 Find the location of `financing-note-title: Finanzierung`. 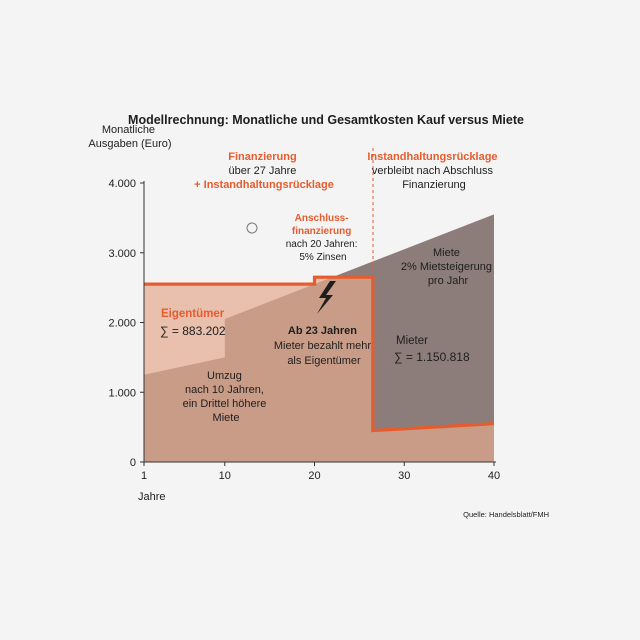

financing-note-title: Finanzierung is located at coordinates (262, 157).